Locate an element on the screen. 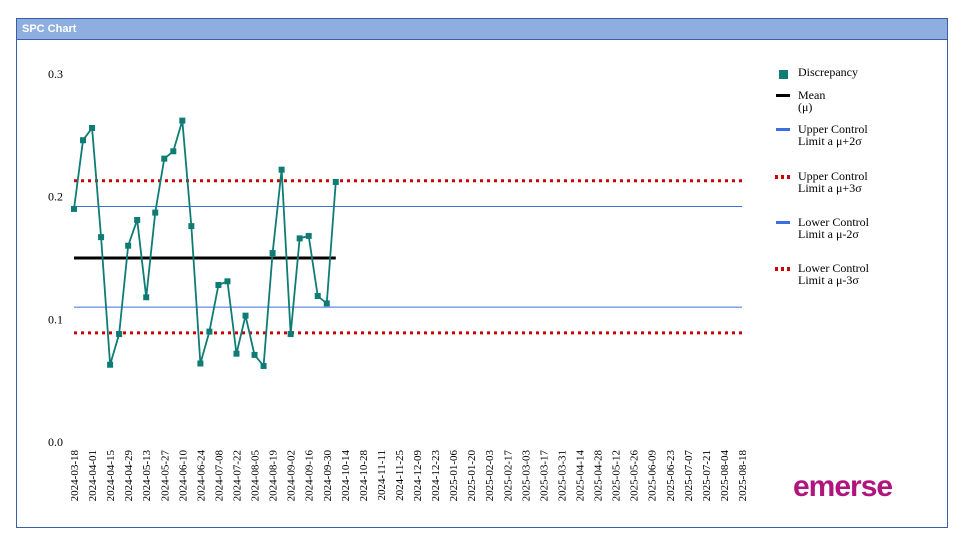 This screenshot has width=980, height=549. x-tick-label: 2025-03-03 is located at coordinates (526, 476).